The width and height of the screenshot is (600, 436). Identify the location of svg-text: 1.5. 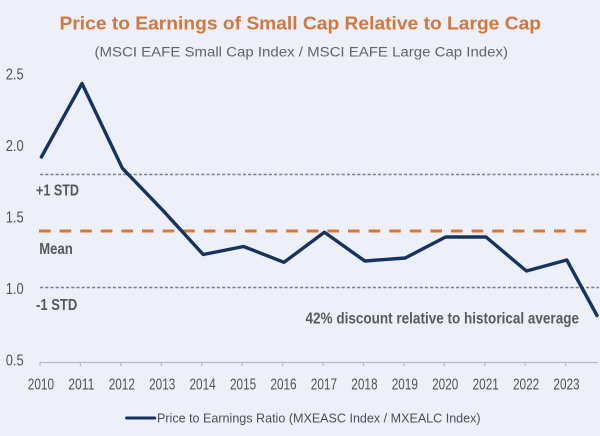
(15, 217).